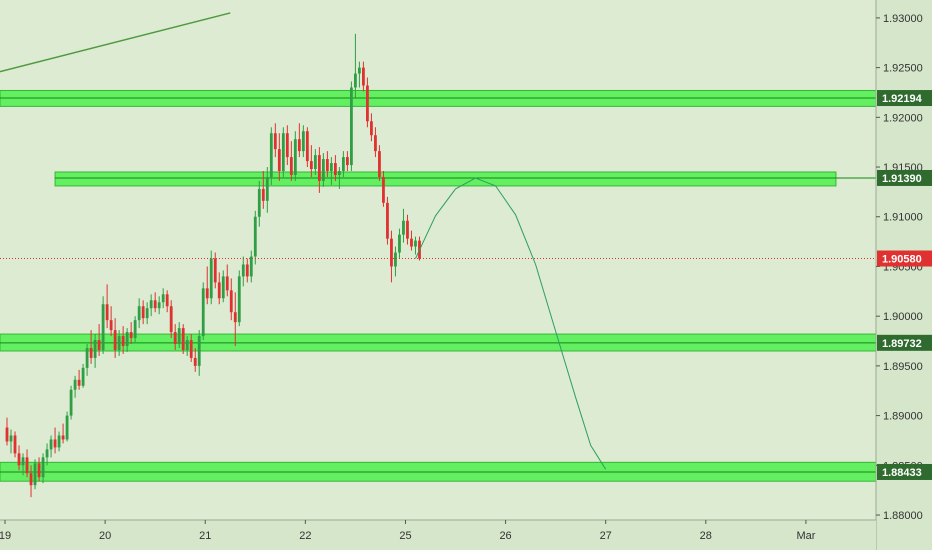  Describe the element at coordinates (903, 516) in the screenshot. I see `price-tick-label: 1.88000` at that location.